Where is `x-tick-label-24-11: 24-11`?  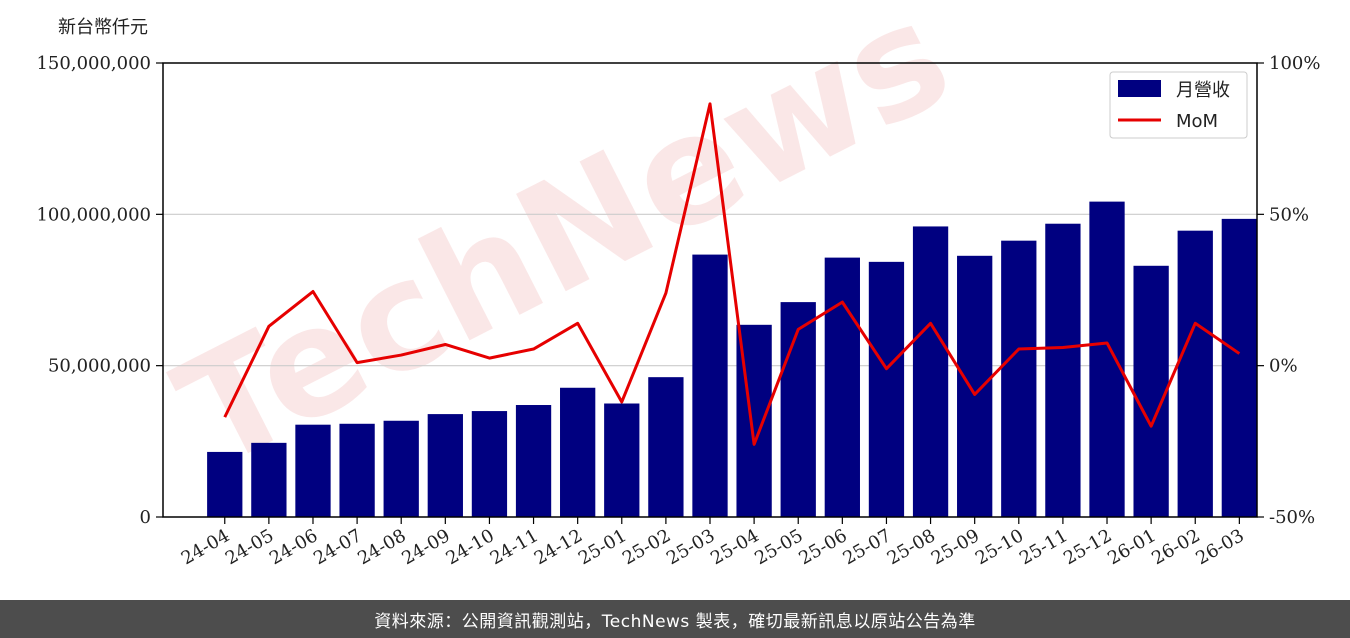
x-tick-label-24-11: 24-11 is located at coordinates (514, 547).